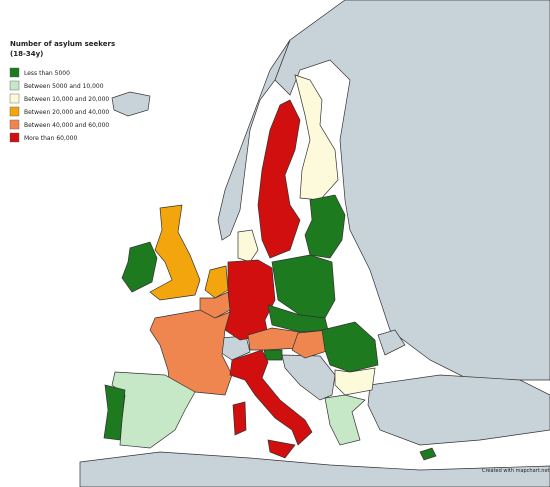 The height and width of the screenshot is (487, 550). What do you see at coordinates (279, 179) in the screenshot?
I see `sweden` at bounding box center [279, 179].